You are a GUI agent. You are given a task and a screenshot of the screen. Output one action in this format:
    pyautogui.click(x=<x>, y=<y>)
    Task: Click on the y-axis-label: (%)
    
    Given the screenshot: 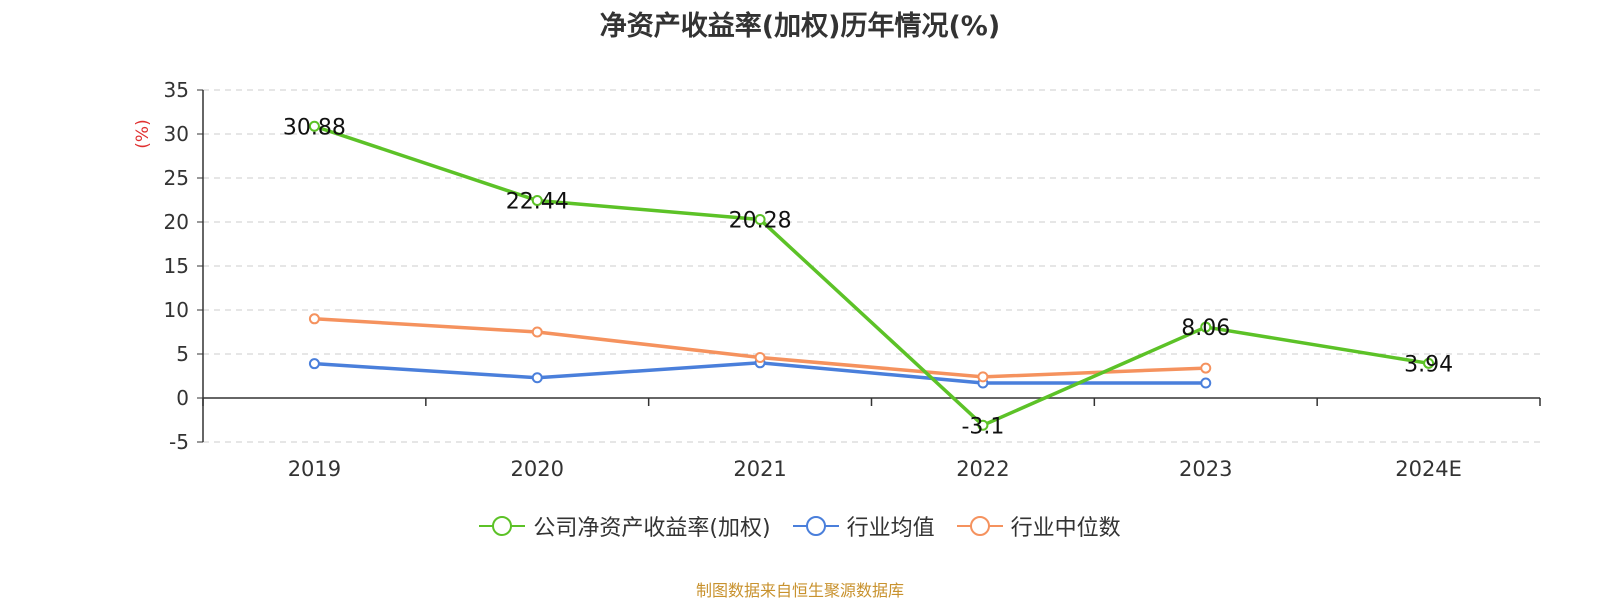 What is the action you would take?
    pyautogui.click(x=143, y=133)
    